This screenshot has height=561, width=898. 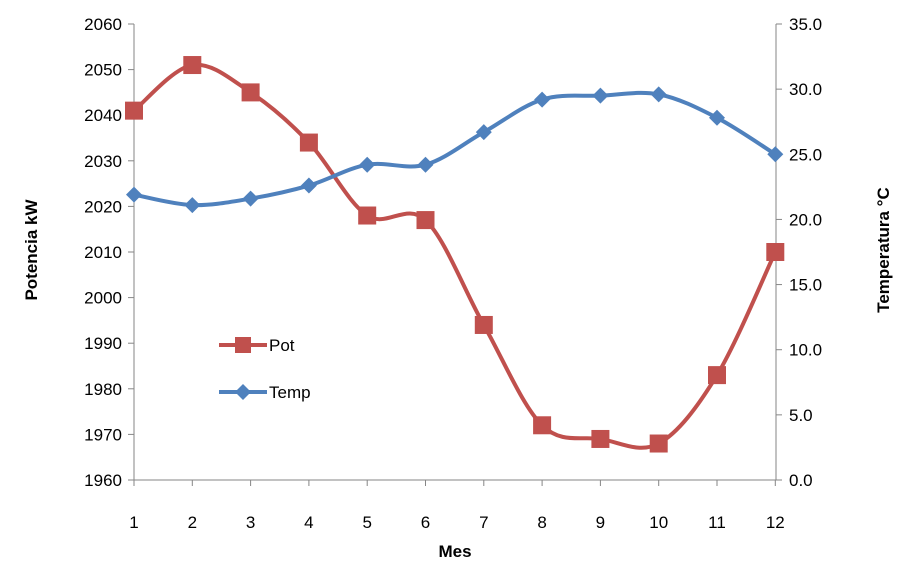 What do you see at coordinates (103, 252) in the screenshot?
I see `left-y-tick-label: 2010` at bounding box center [103, 252].